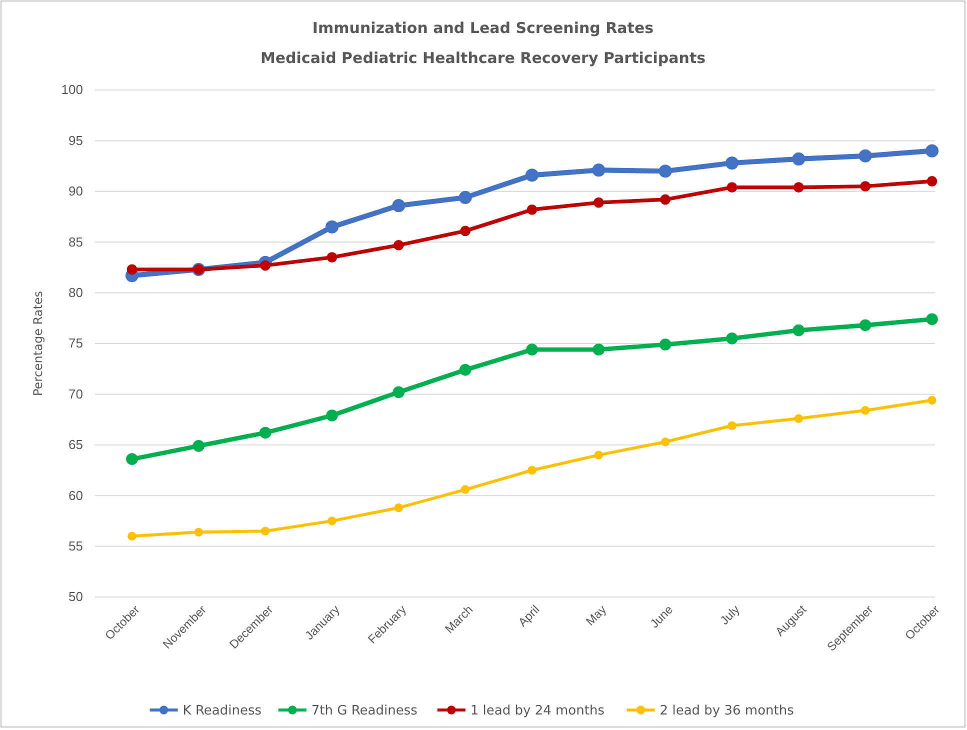  I want to click on chart-title: Immunization and Lead Screening Rates, so click(483, 28).